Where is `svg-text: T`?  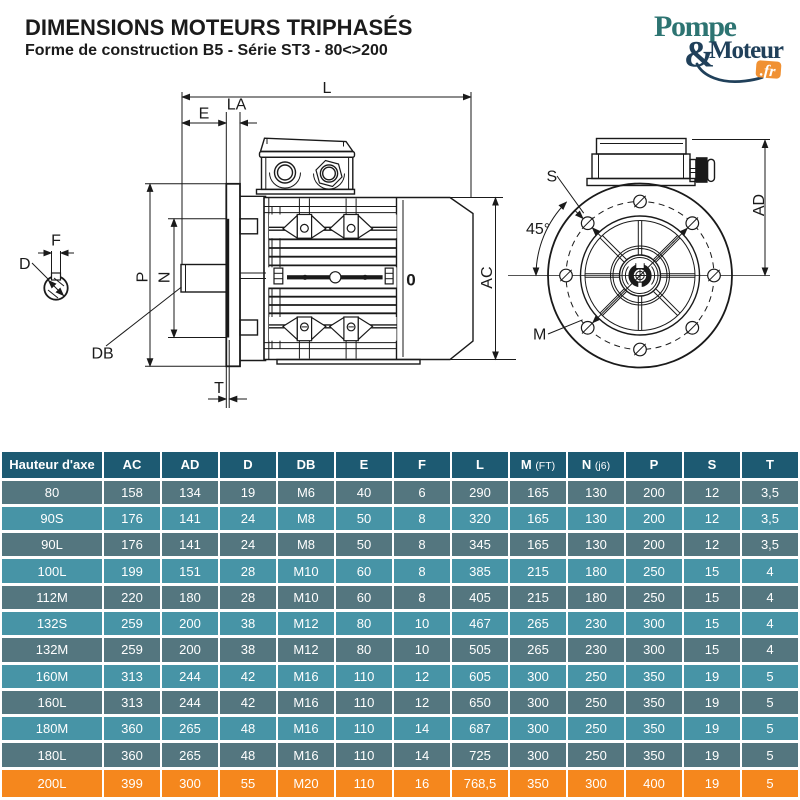 svg-text: T is located at coordinates (219, 388).